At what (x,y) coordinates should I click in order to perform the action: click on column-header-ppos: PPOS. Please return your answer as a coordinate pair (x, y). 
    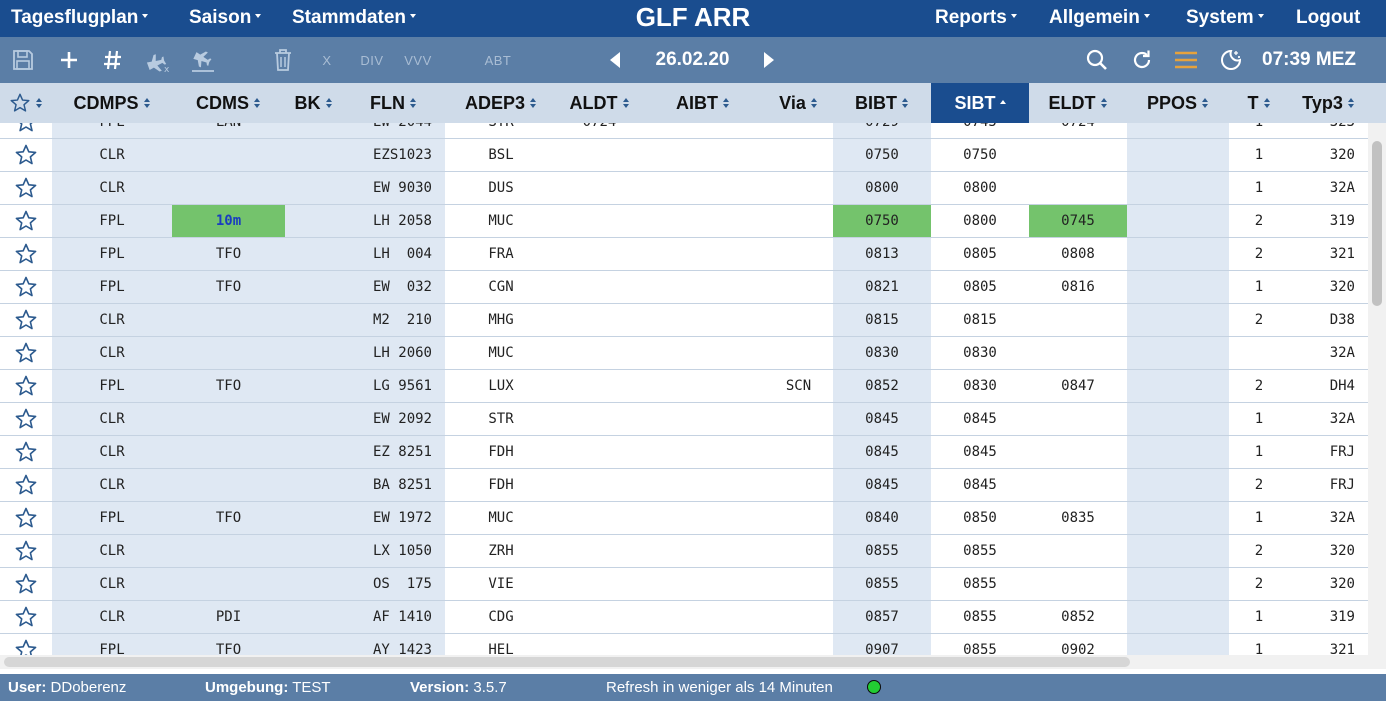
    Looking at the image, I should click on (1178, 103).